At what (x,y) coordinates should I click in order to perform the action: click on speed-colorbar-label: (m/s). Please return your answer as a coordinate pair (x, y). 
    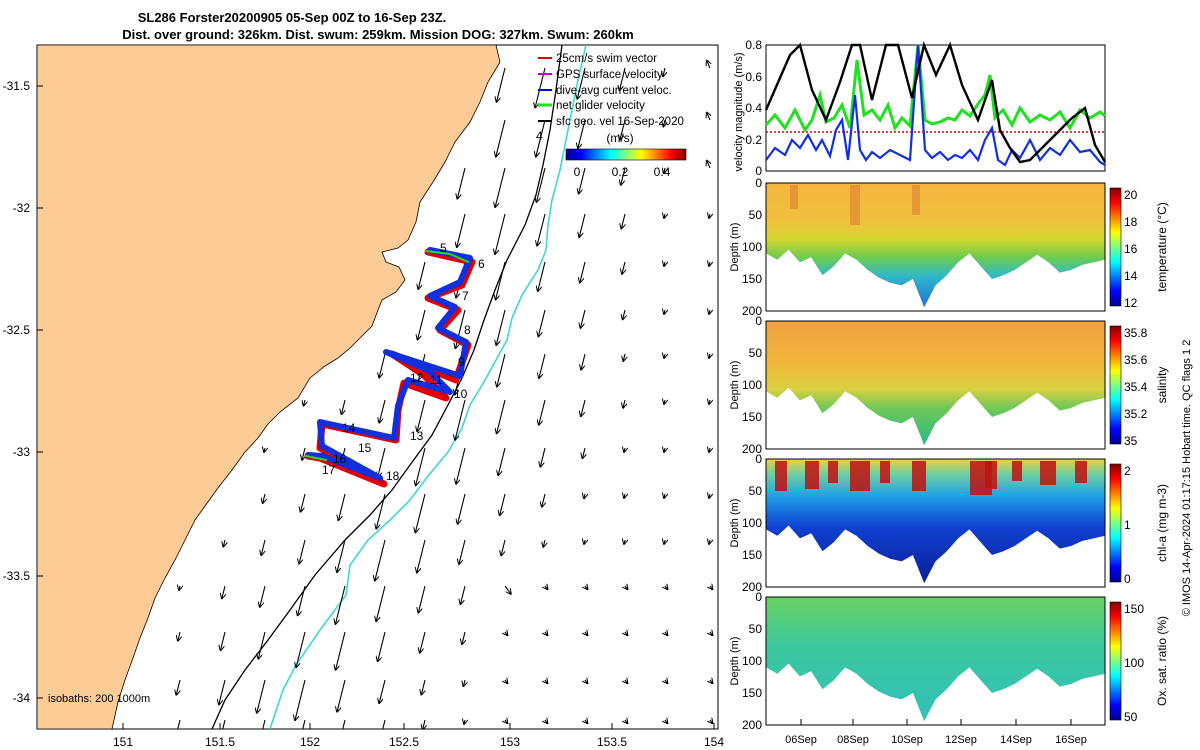
    Looking at the image, I should click on (619, 138).